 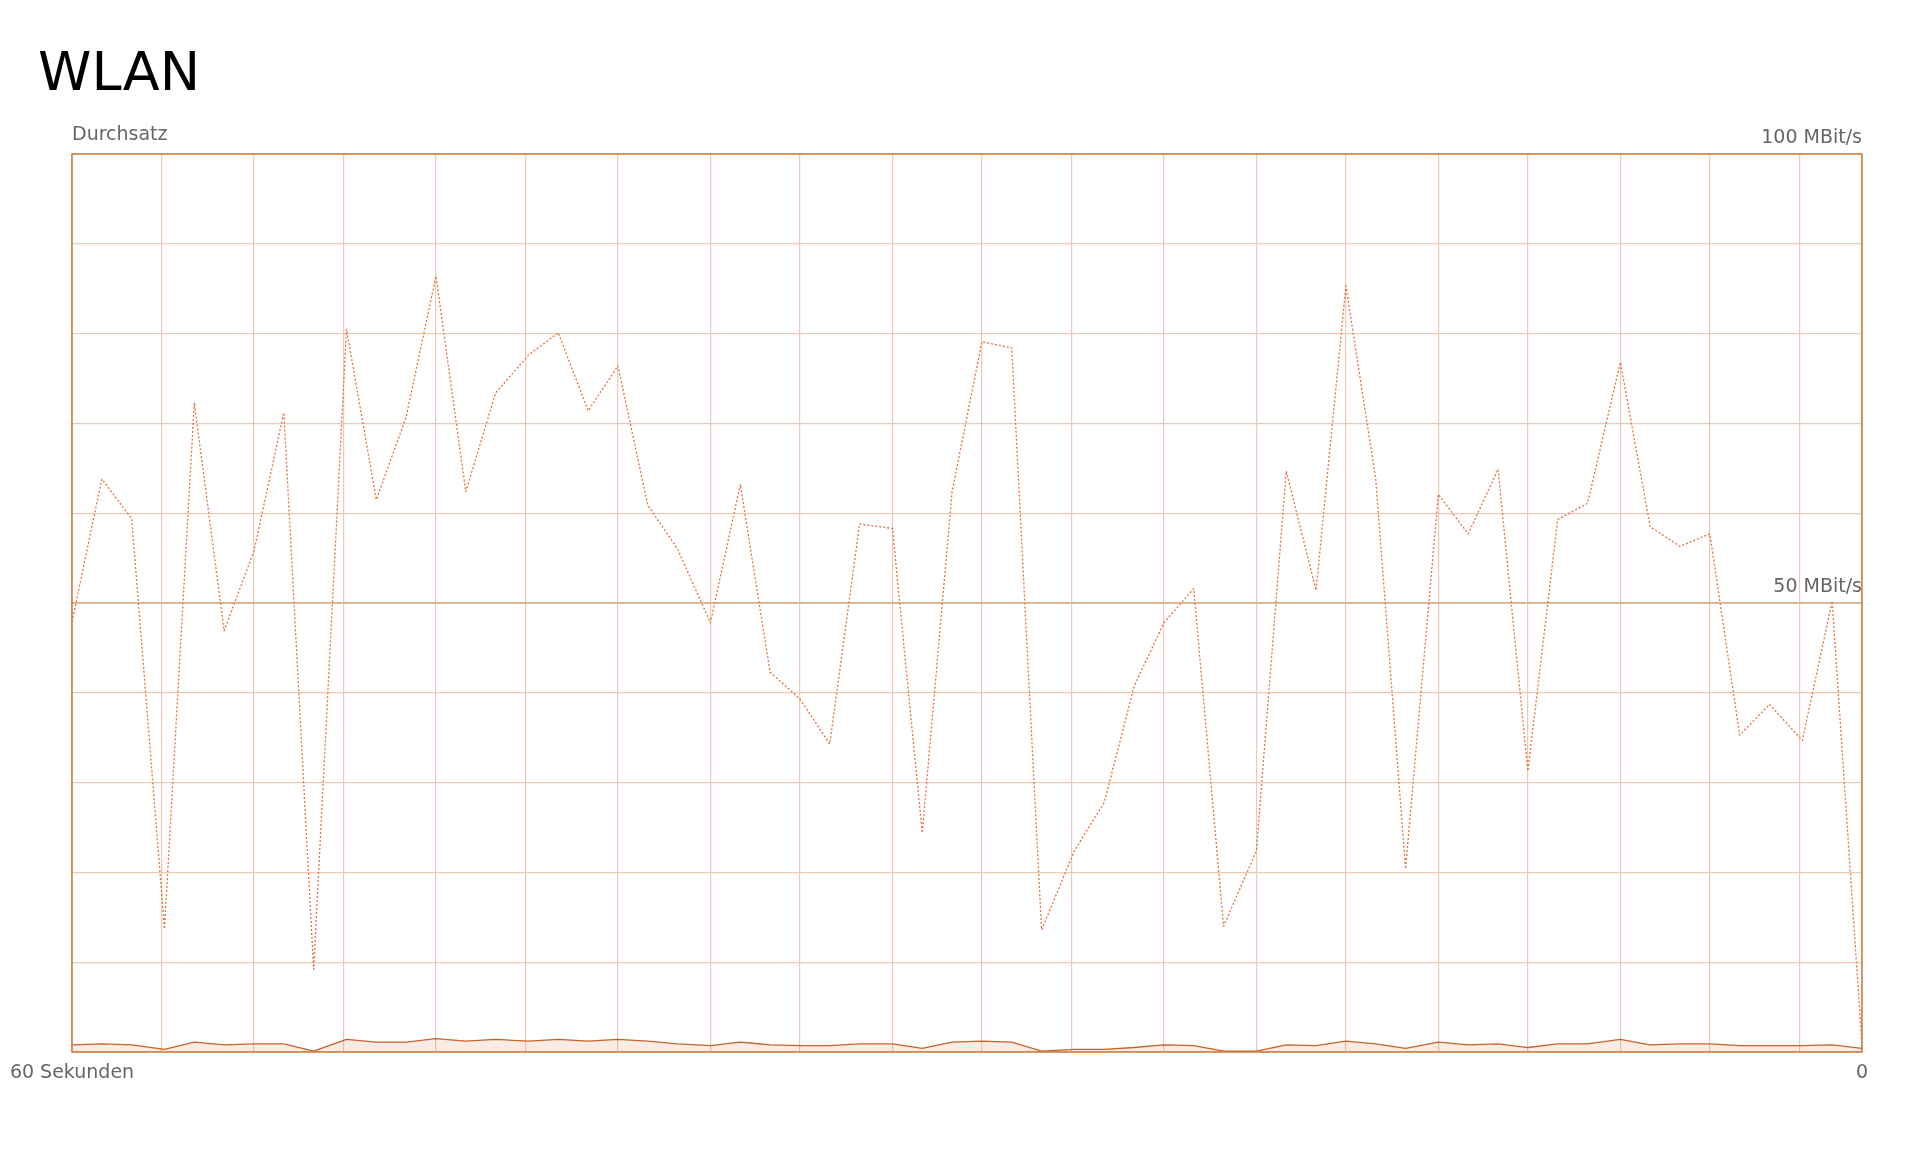 What do you see at coordinates (1862, 1071) in the screenshot?
I see `x-tick-label: 0` at bounding box center [1862, 1071].